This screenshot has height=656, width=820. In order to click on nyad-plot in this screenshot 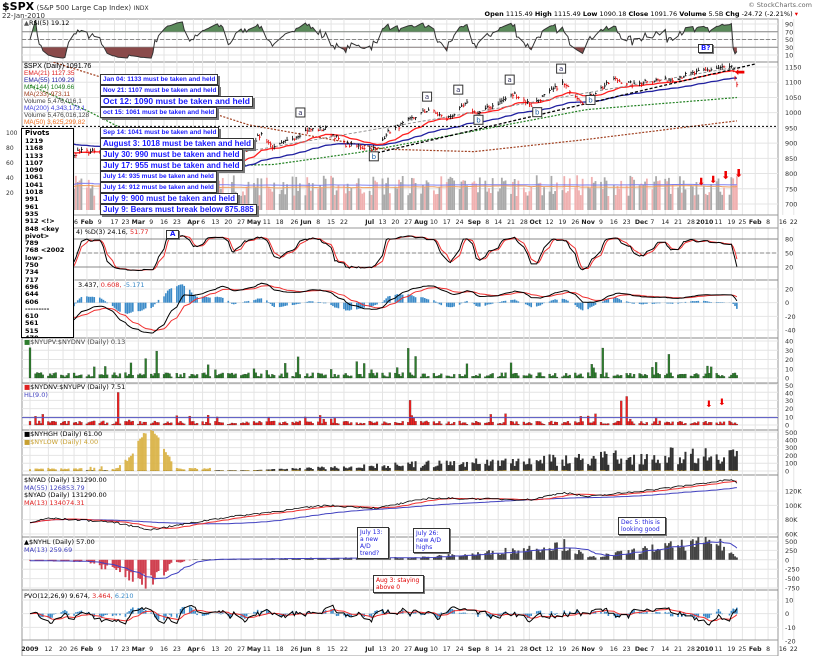, I will do `click(383, 505)`.